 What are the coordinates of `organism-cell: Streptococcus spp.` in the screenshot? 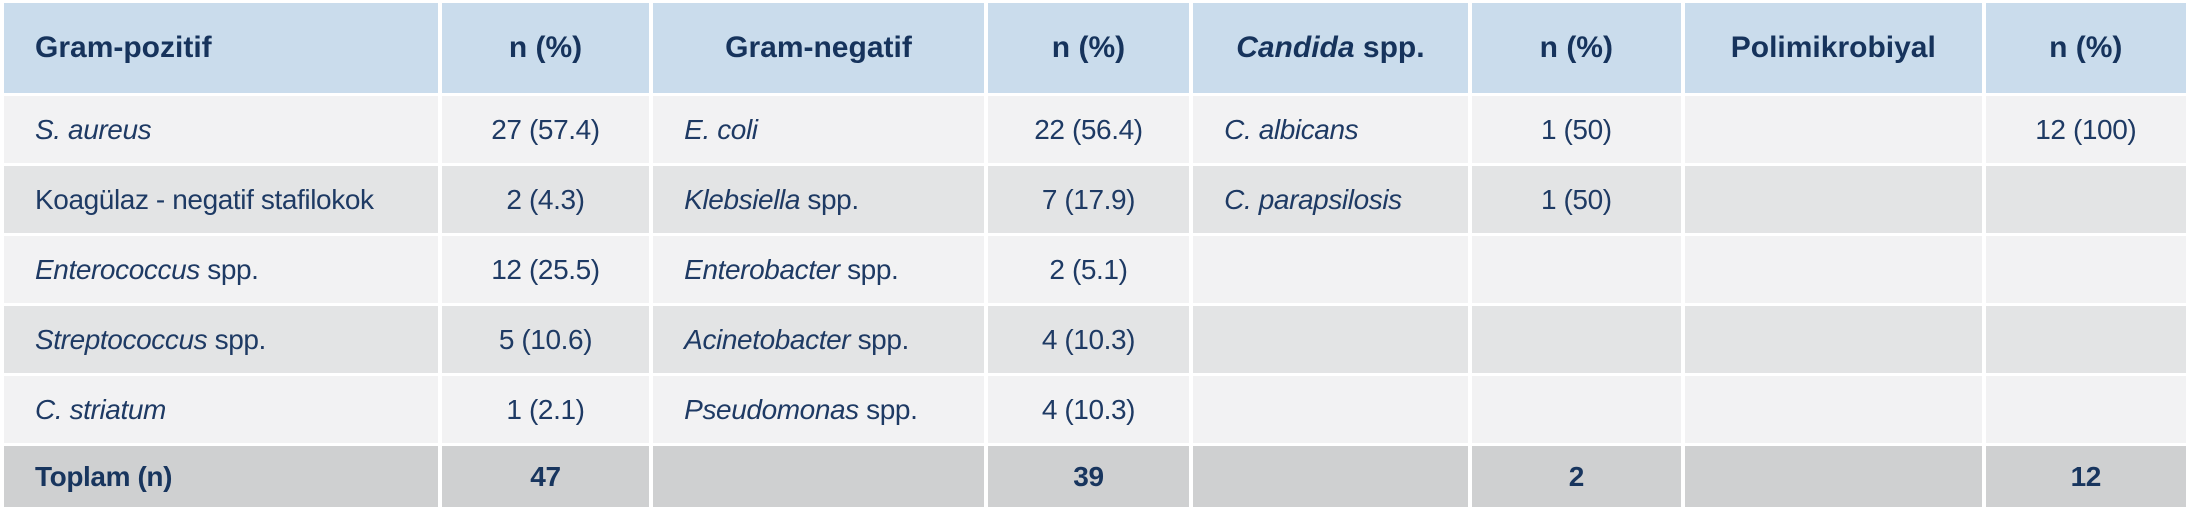 It's located at (221, 339).